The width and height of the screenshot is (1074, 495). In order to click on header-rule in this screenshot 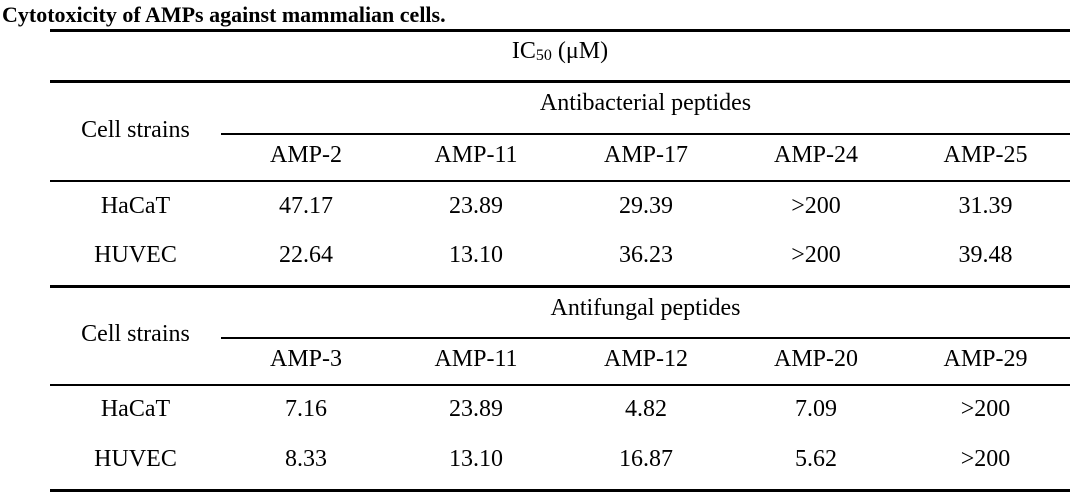, I will do `click(560, 81)`.